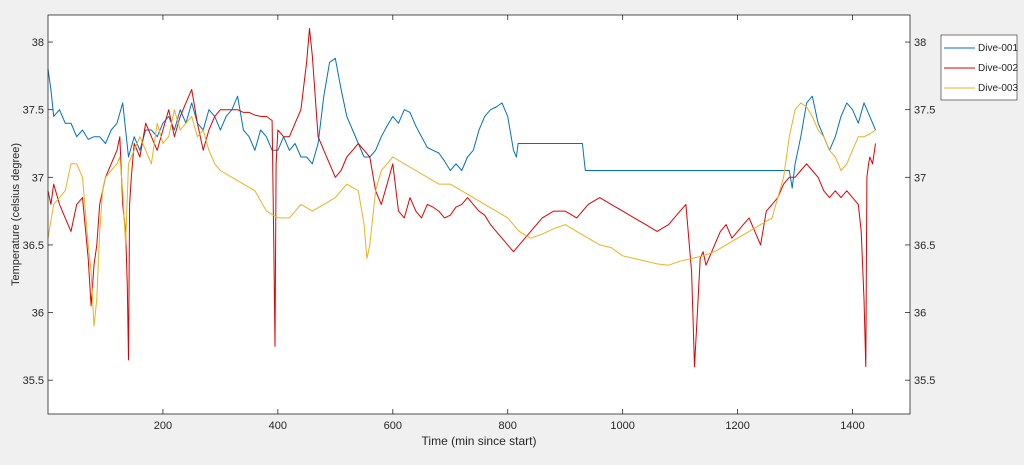 This screenshot has width=1024, height=465. I want to click on x-tick-label: 1200, so click(737, 426).